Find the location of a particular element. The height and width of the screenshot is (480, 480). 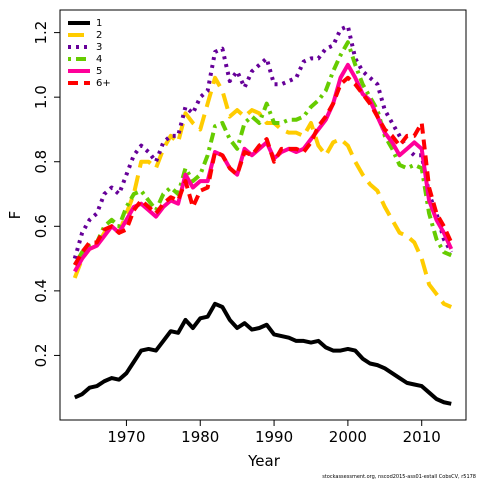

x-tick-label: 1980 is located at coordinates (200, 437).